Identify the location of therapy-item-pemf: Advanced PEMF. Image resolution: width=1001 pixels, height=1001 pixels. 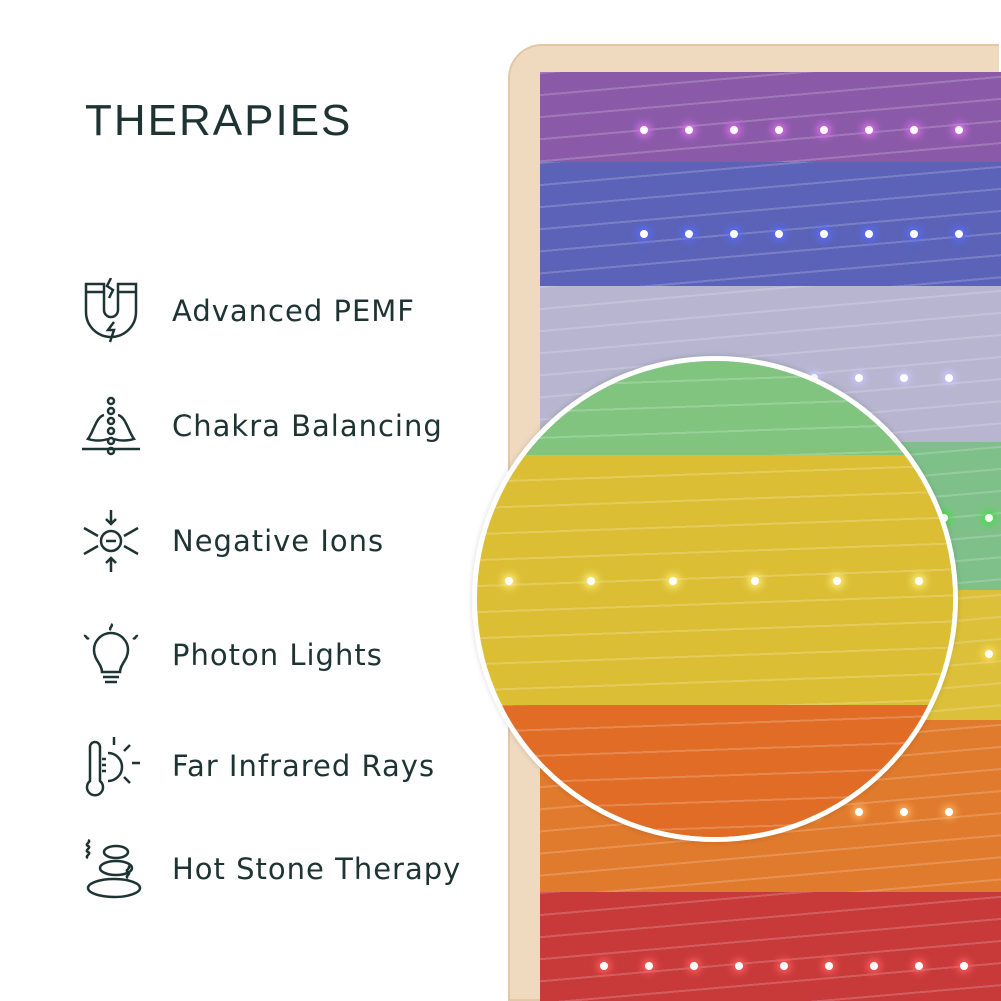
(246, 311).